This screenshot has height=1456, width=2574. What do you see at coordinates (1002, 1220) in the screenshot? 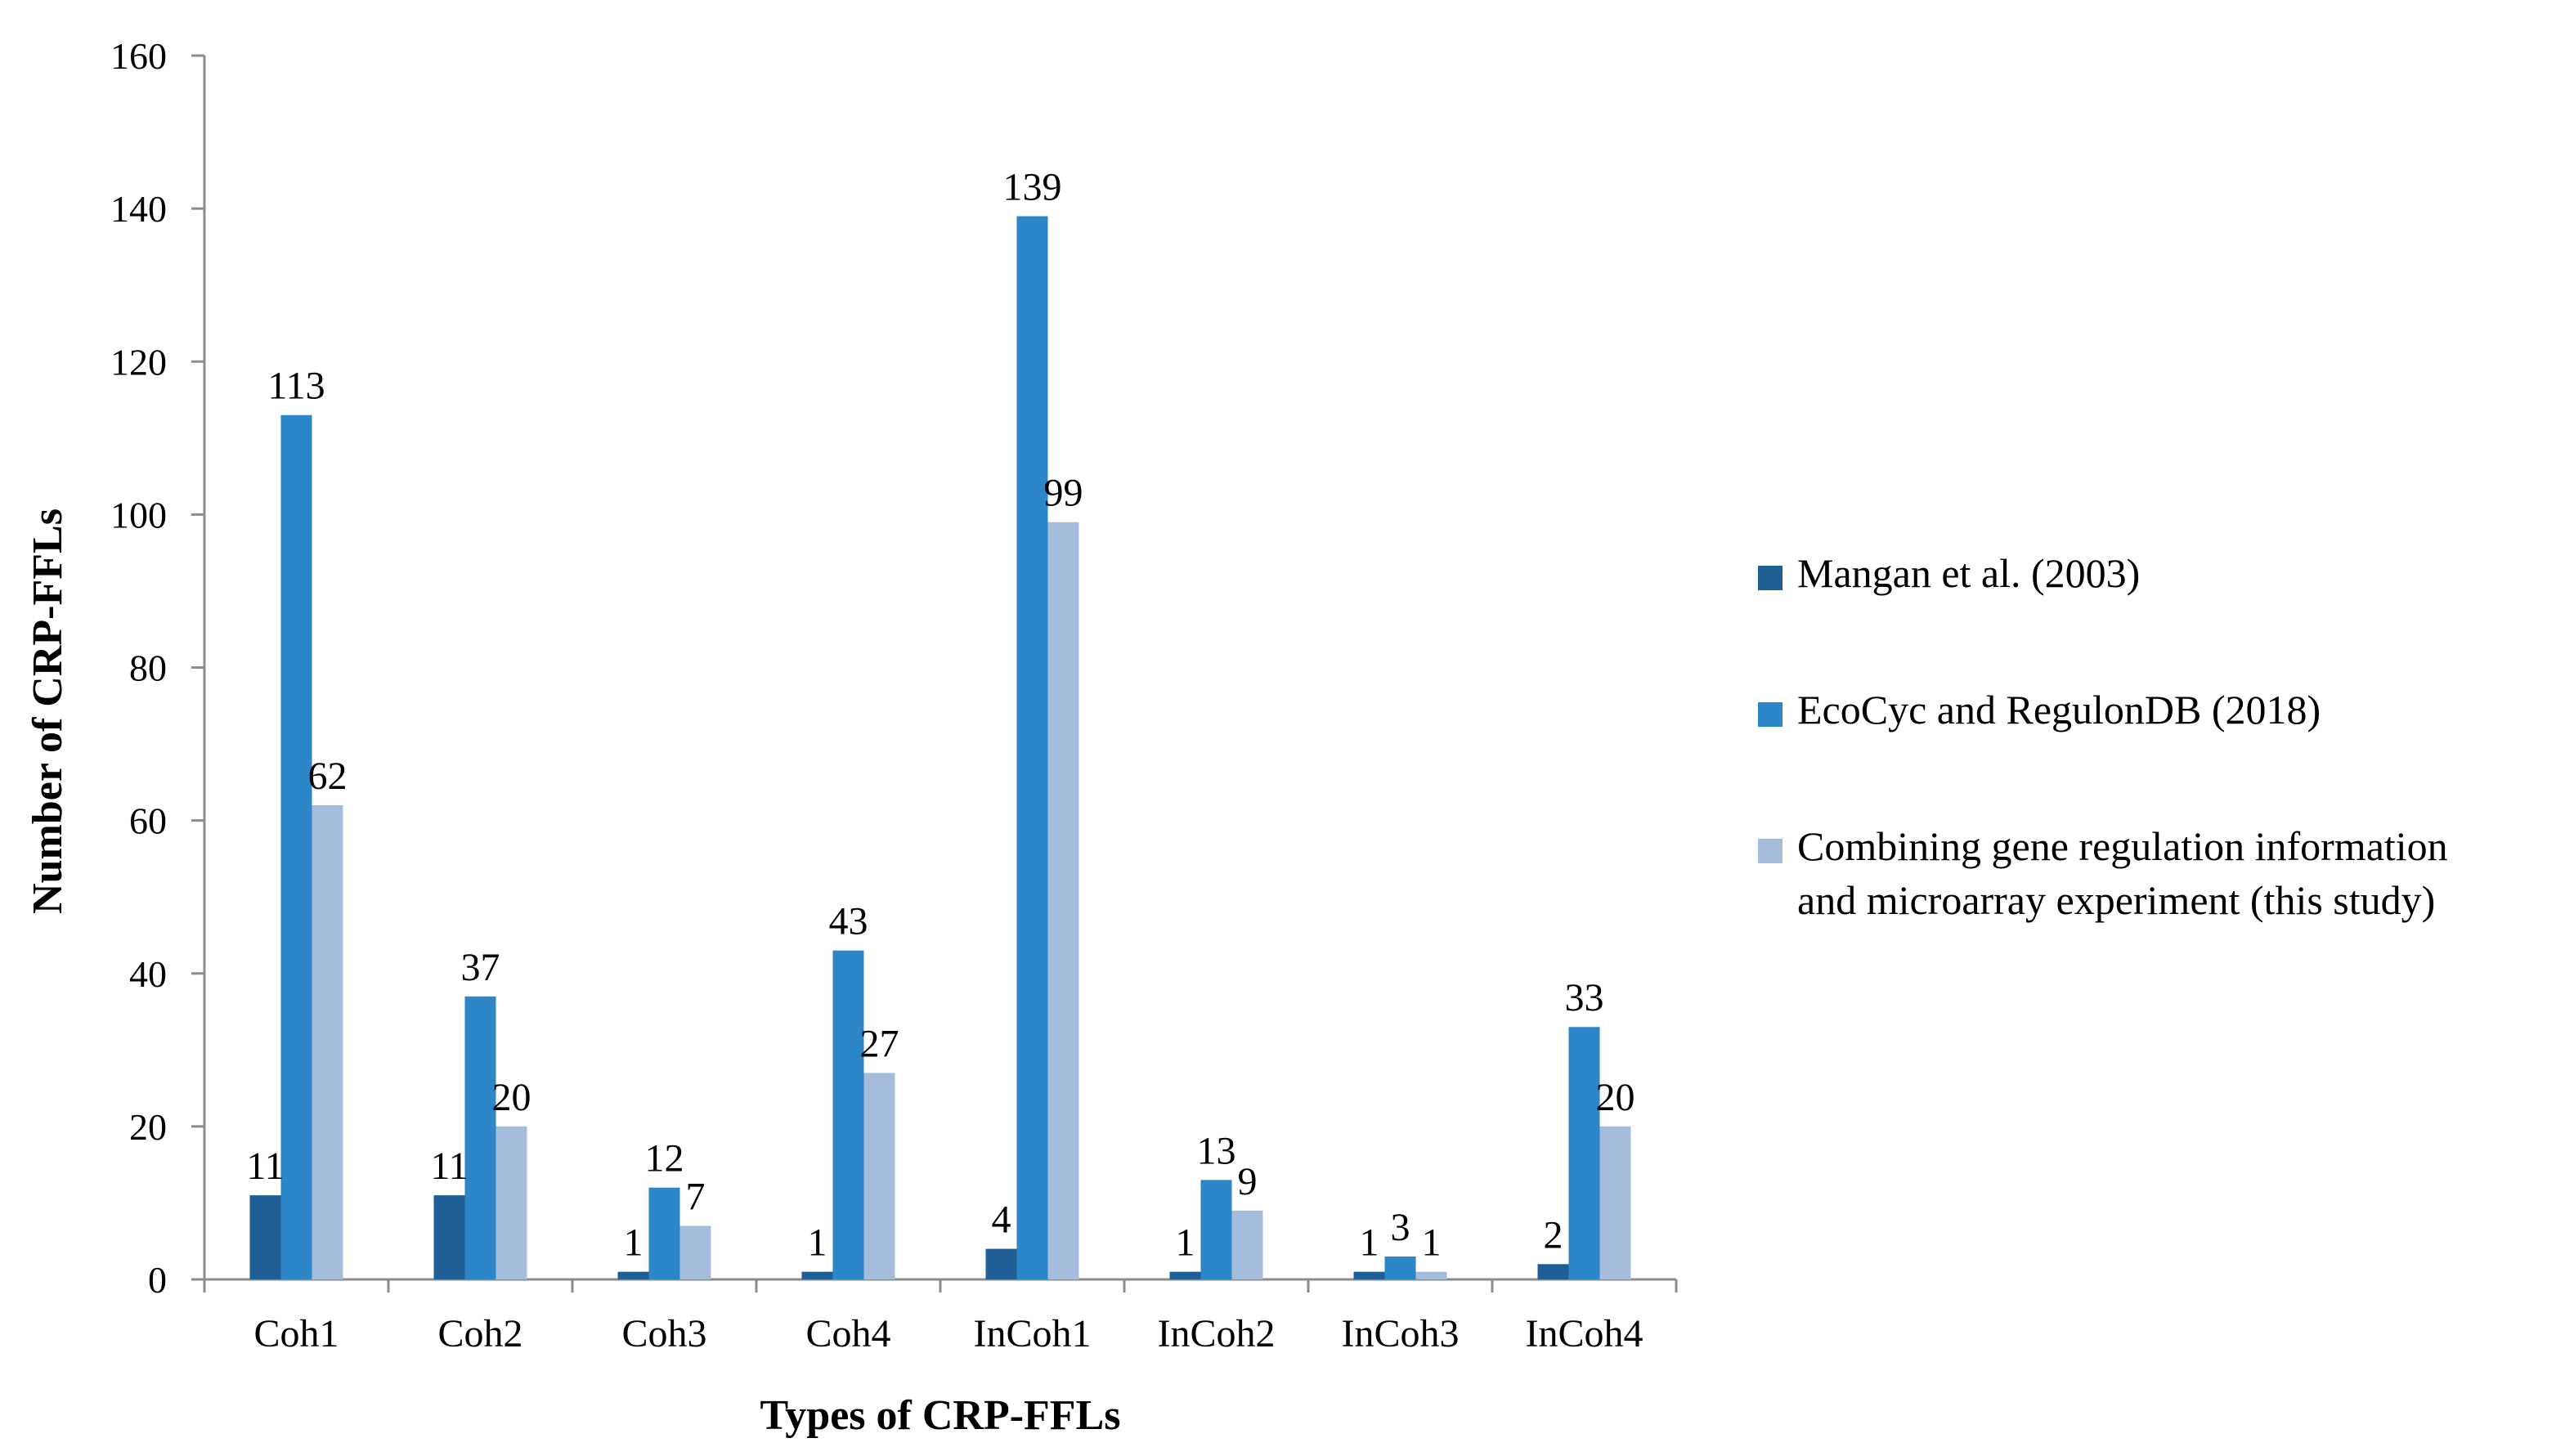
I see `data-label: 4` at bounding box center [1002, 1220].